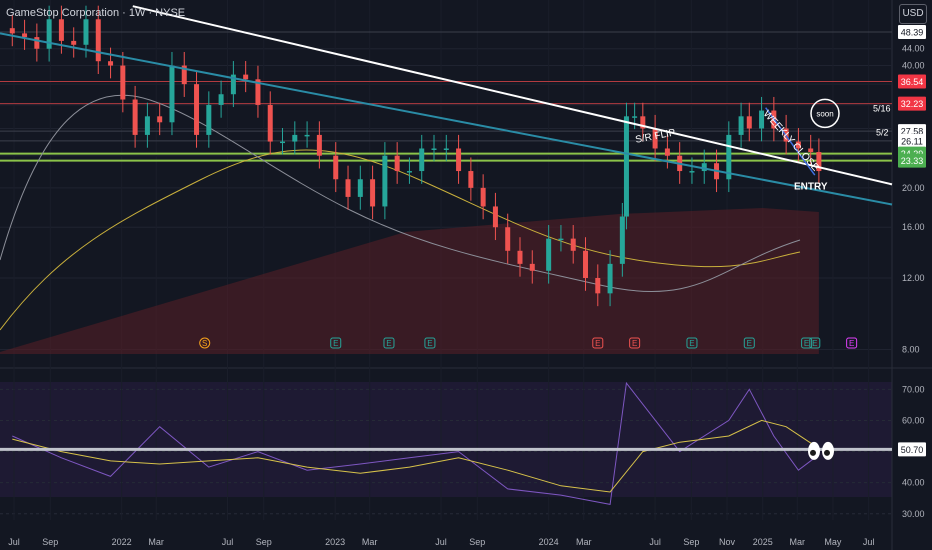 This screenshot has width=932, height=550. I want to click on annotation-circle, so click(825, 113).